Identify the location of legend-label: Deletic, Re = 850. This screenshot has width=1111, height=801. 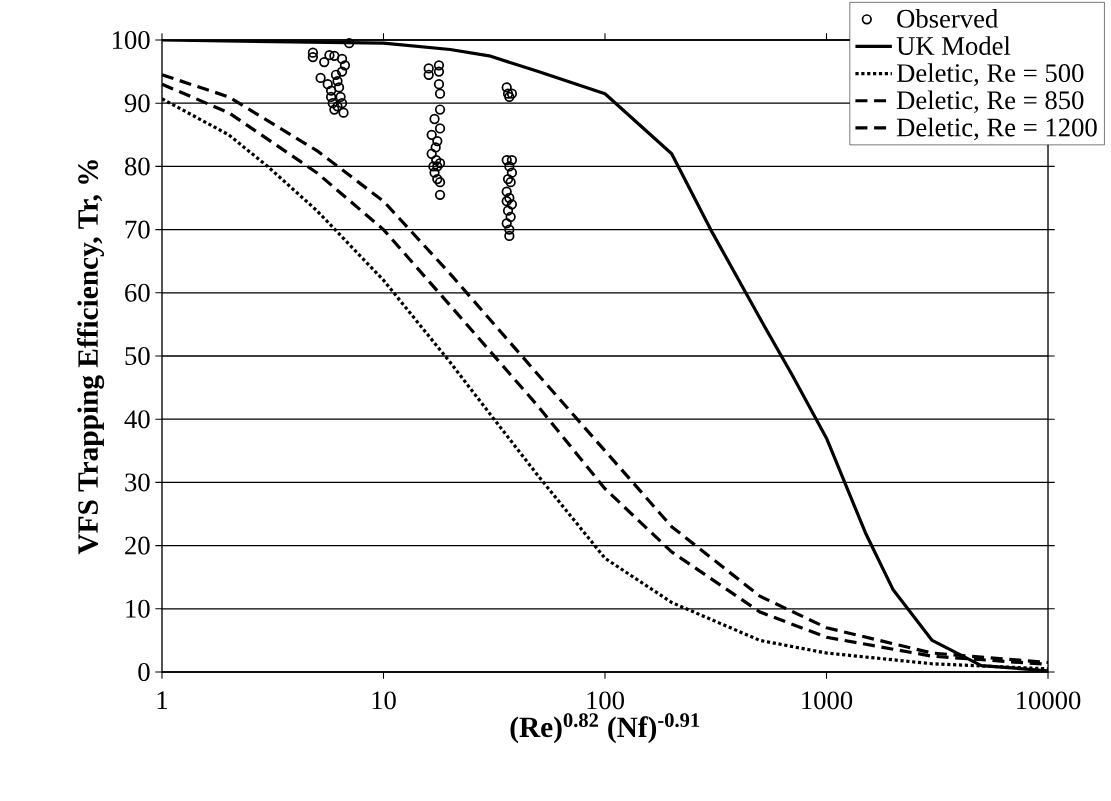
(990, 102).